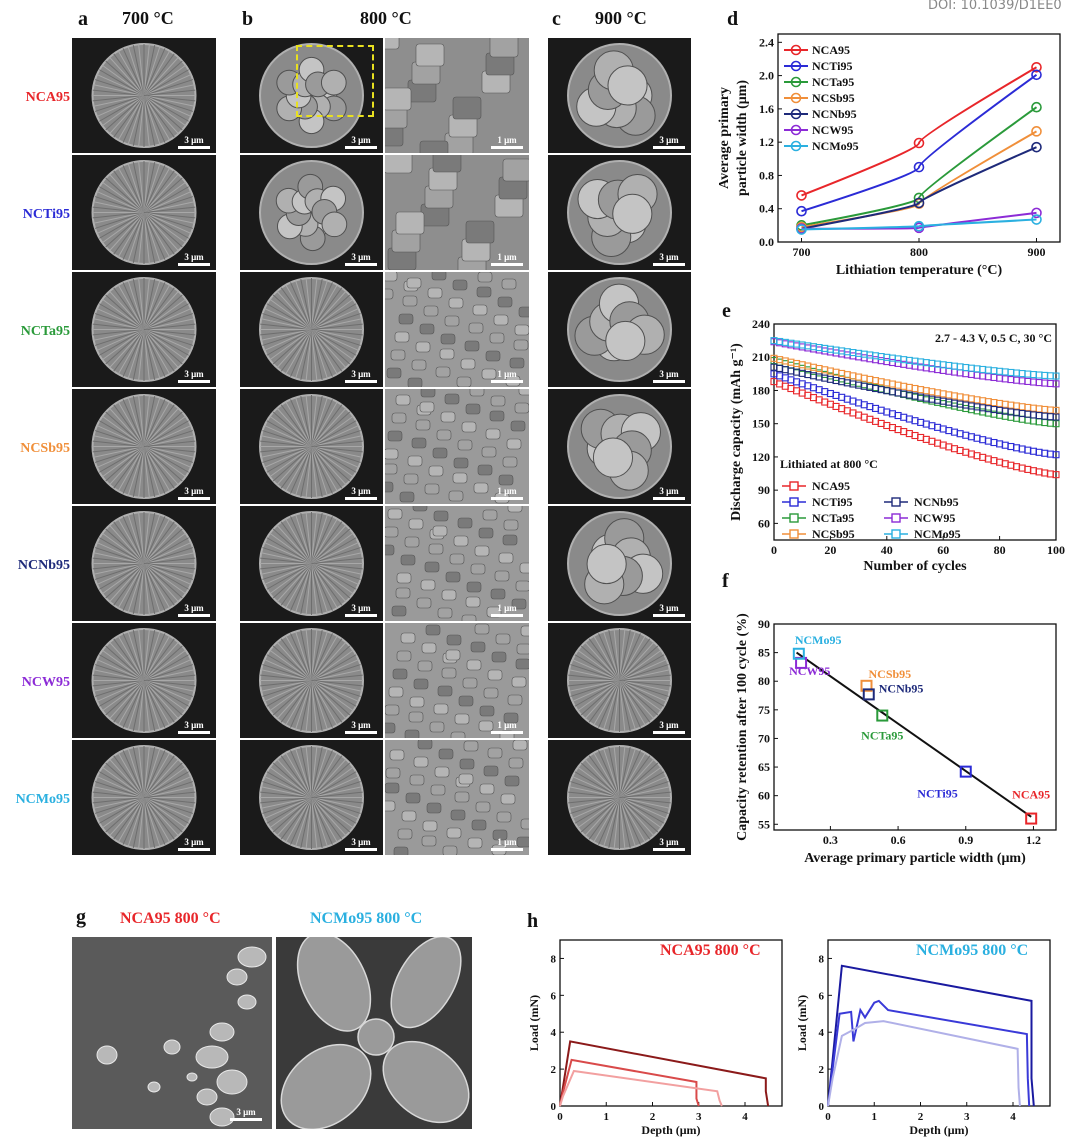 The image size is (1080, 1147). I want to click on sample-label-ncmo95: NCMo95, so click(42, 799).